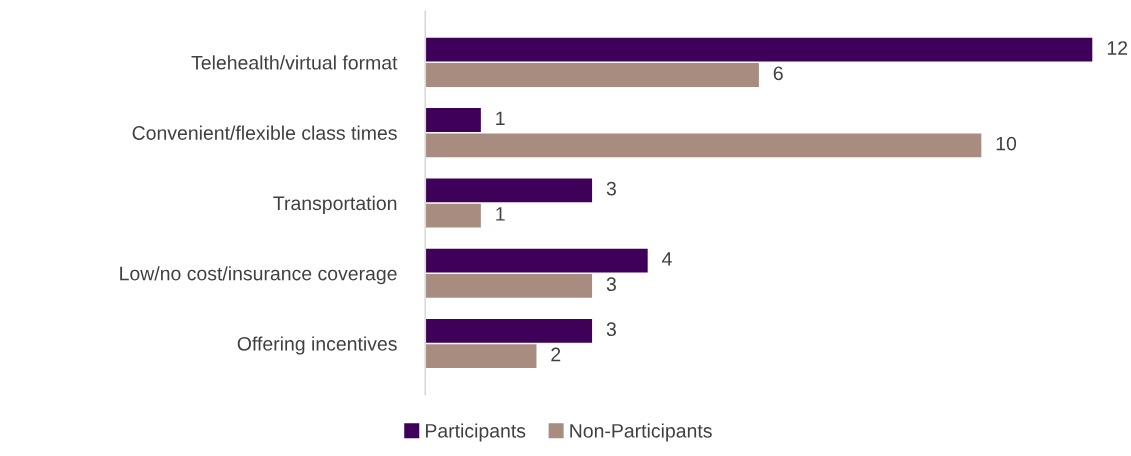  Describe the element at coordinates (475, 432) in the screenshot. I see `legend-label: Participants` at that location.